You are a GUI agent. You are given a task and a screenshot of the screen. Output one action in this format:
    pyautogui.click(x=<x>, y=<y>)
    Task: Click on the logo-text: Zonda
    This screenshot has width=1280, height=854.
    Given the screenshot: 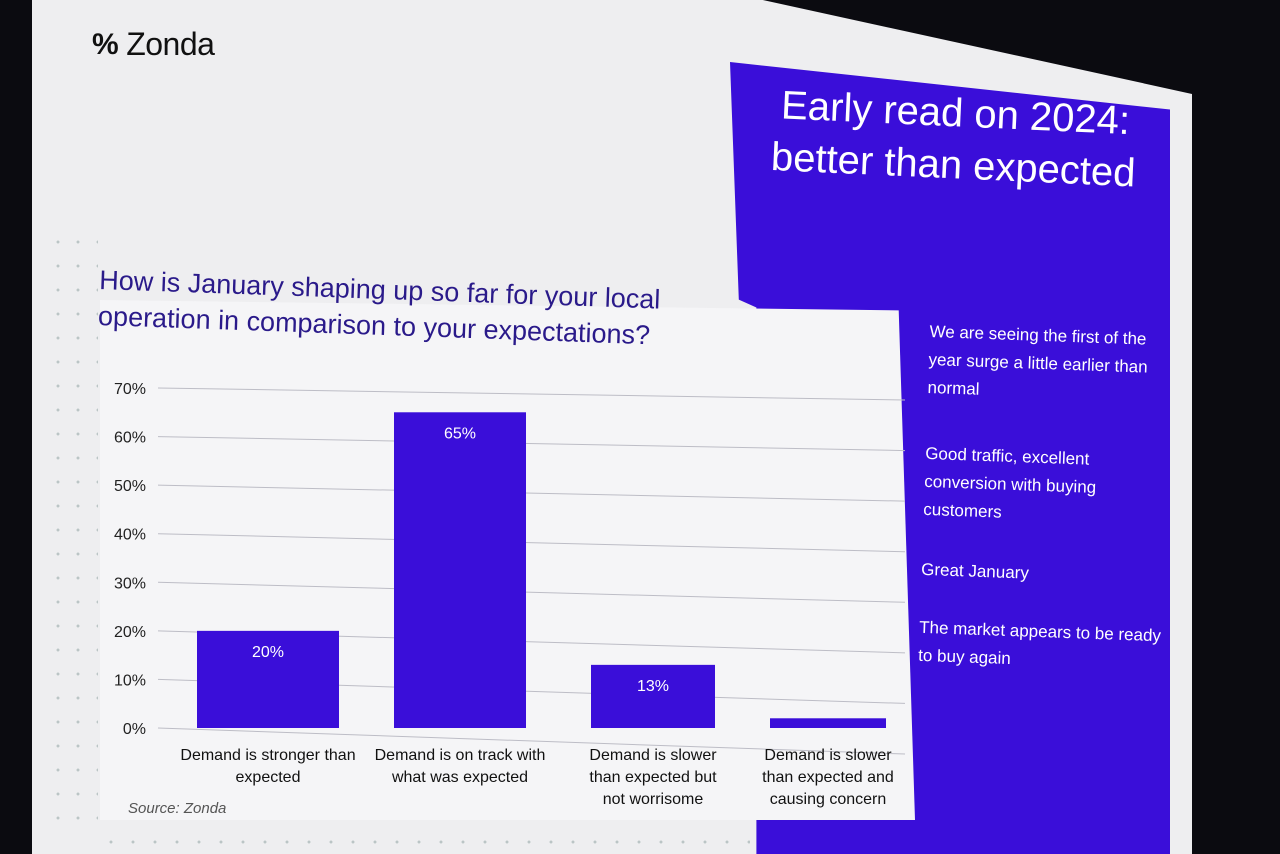 What is the action you would take?
    pyautogui.click(x=170, y=44)
    